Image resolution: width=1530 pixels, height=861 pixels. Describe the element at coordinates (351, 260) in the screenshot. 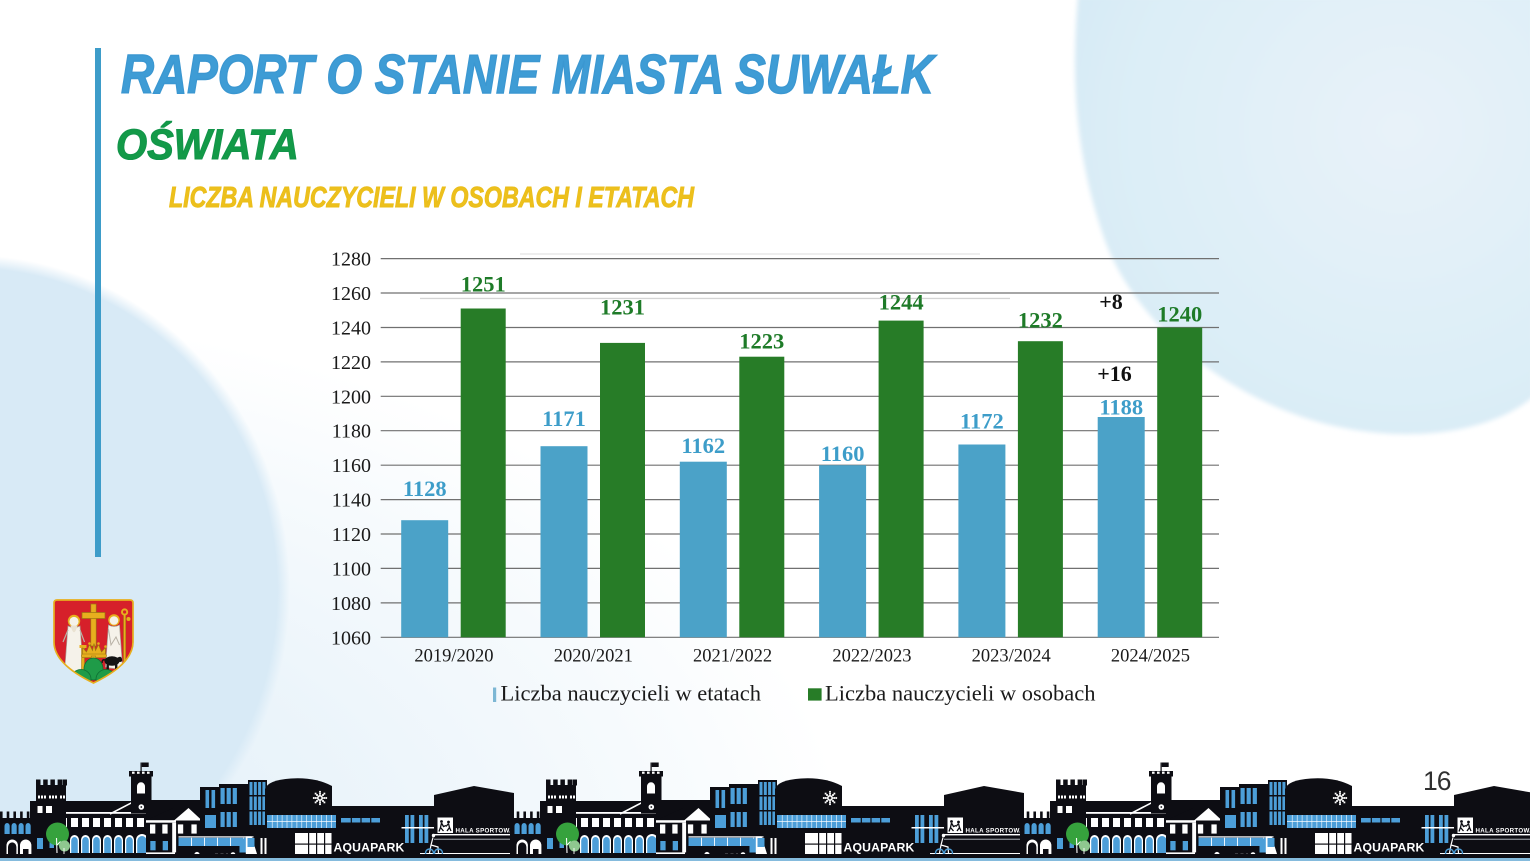

I see `svg-text: 1280` at that location.